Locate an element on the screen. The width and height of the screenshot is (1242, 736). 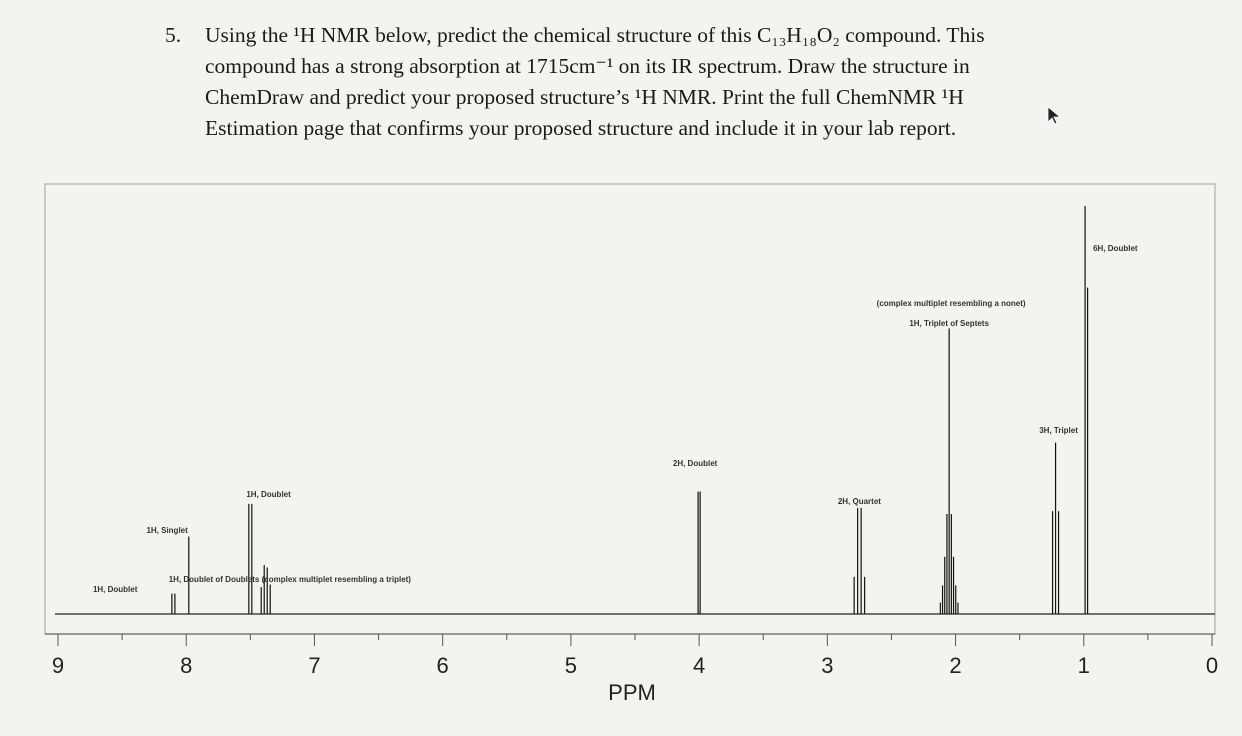
peak-note: (complex multiplet resembling a nonet) is located at coordinates (951, 303).